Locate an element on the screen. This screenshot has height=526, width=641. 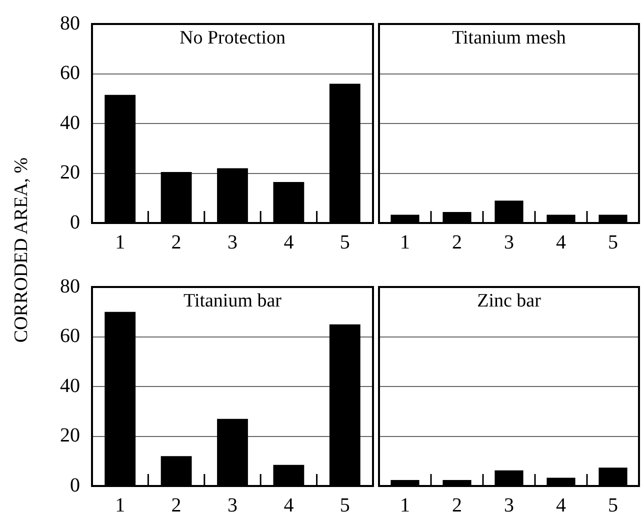
chart-title: Titanium bar is located at coordinates (233, 301).